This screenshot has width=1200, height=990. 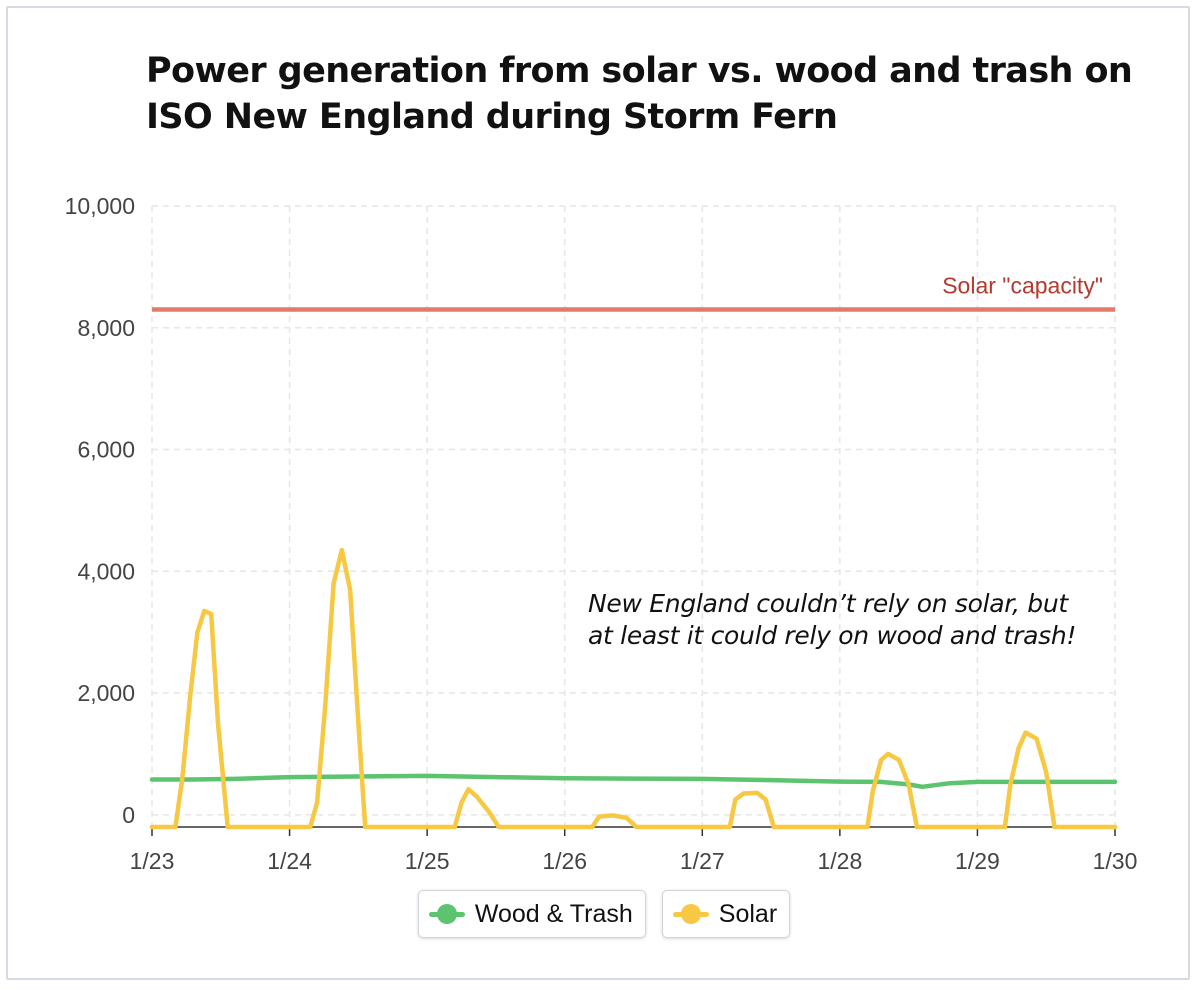 What do you see at coordinates (427, 861) in the screenshot?
I see `x-tick-label-2: 1/25` at bounding box center [427, 861].